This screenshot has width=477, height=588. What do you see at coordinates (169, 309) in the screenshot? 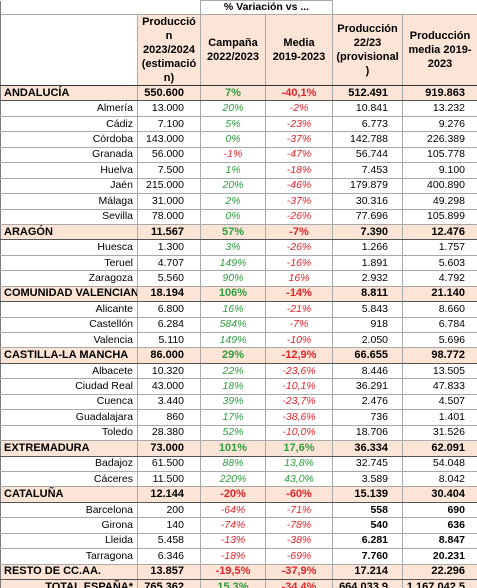
I see `production-2023-24: 6.800` at bounding box center [169, 309].